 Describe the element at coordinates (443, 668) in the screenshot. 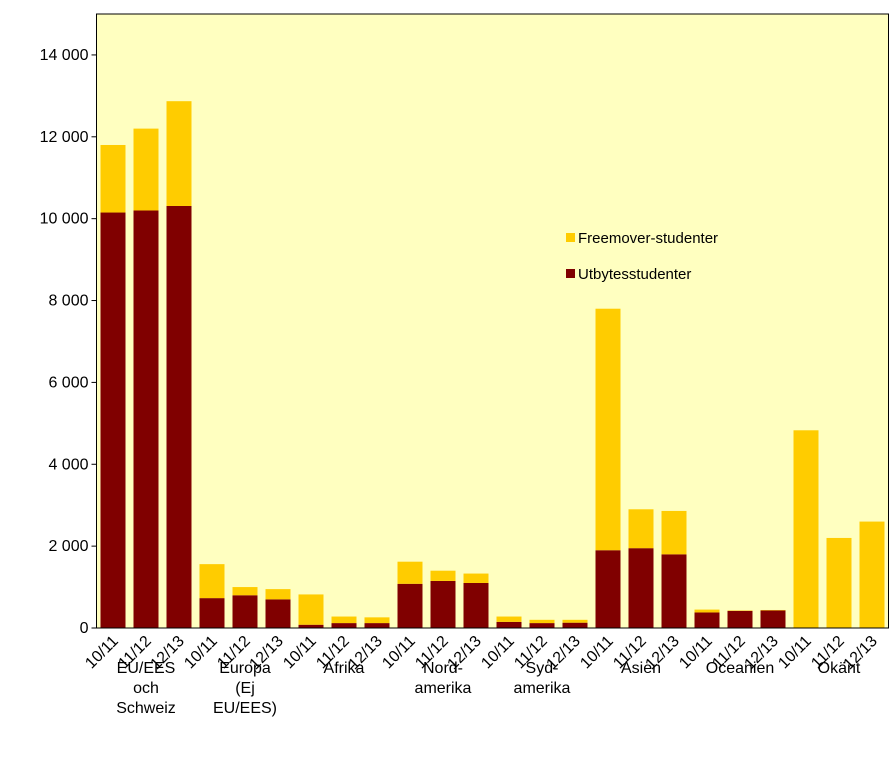

I see `group-label: Nord-` at that location.